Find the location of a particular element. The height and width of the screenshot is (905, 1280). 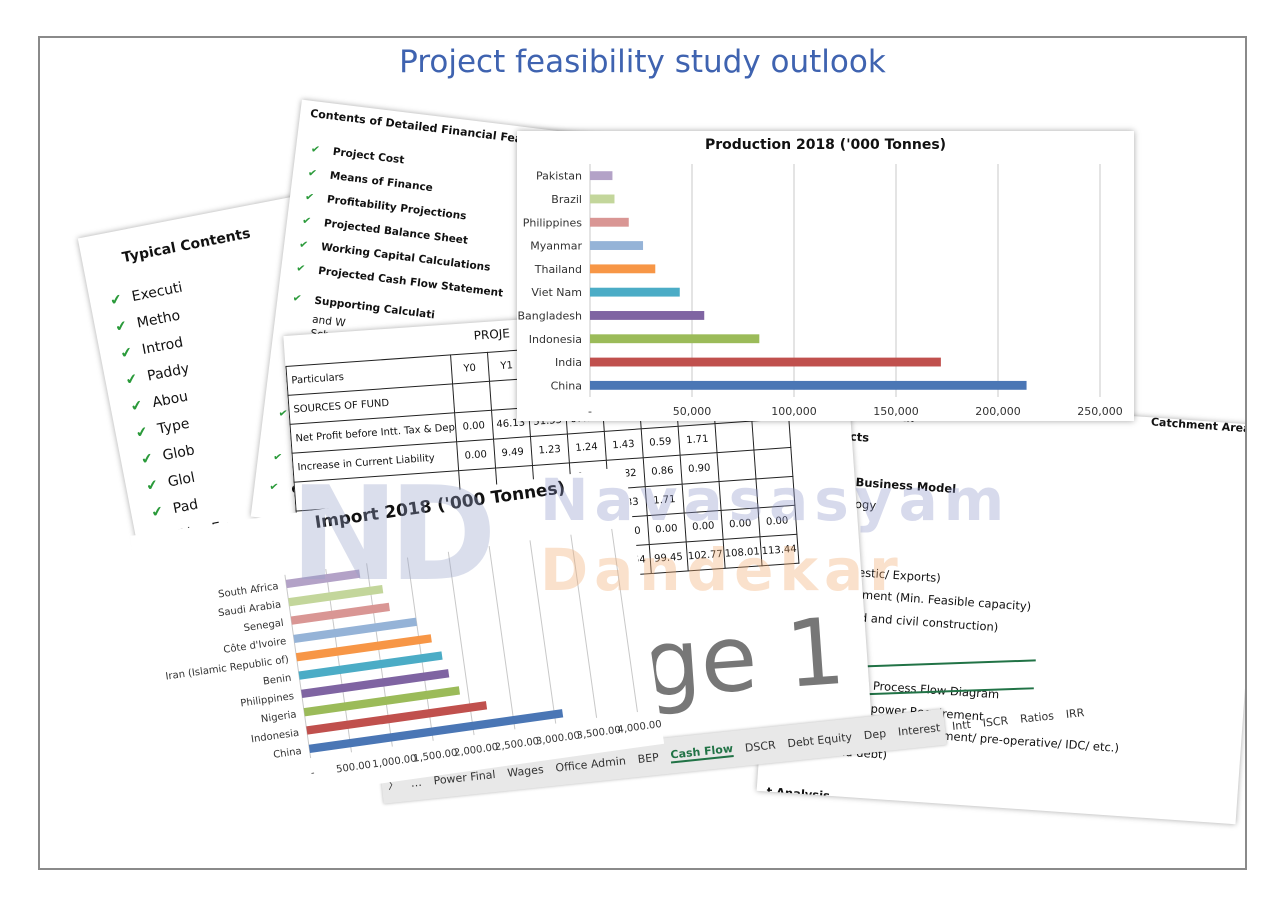

sheet-tab: BEP is located at coordinates (648, 758).